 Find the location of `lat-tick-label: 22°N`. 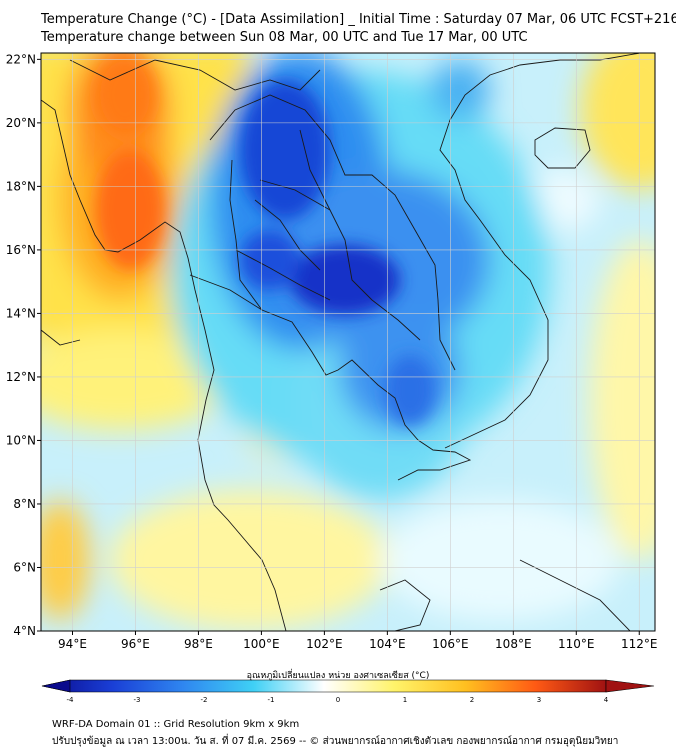

lat-tick-label: 22°N is located at coordinates (21, 59).